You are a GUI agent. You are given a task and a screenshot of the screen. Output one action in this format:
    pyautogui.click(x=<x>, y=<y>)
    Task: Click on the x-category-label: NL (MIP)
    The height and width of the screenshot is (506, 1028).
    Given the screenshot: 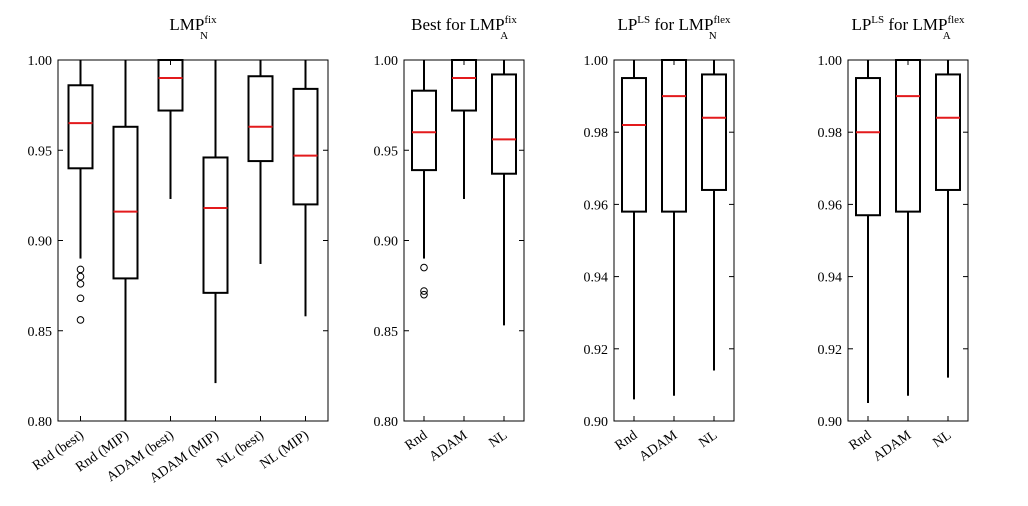 What is the action you would take?
    pyautogui.click(x=284, y=450)
    